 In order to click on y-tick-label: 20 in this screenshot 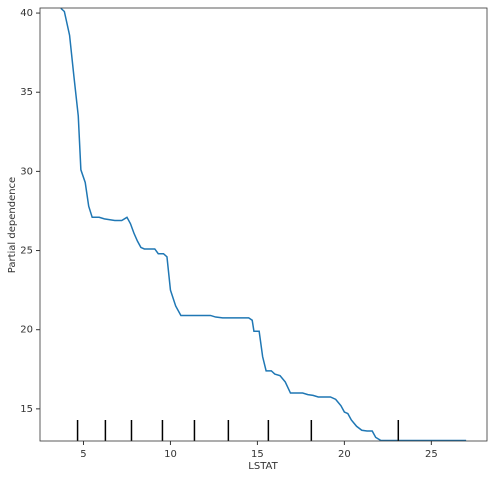, I will do `click(26, 330)`.